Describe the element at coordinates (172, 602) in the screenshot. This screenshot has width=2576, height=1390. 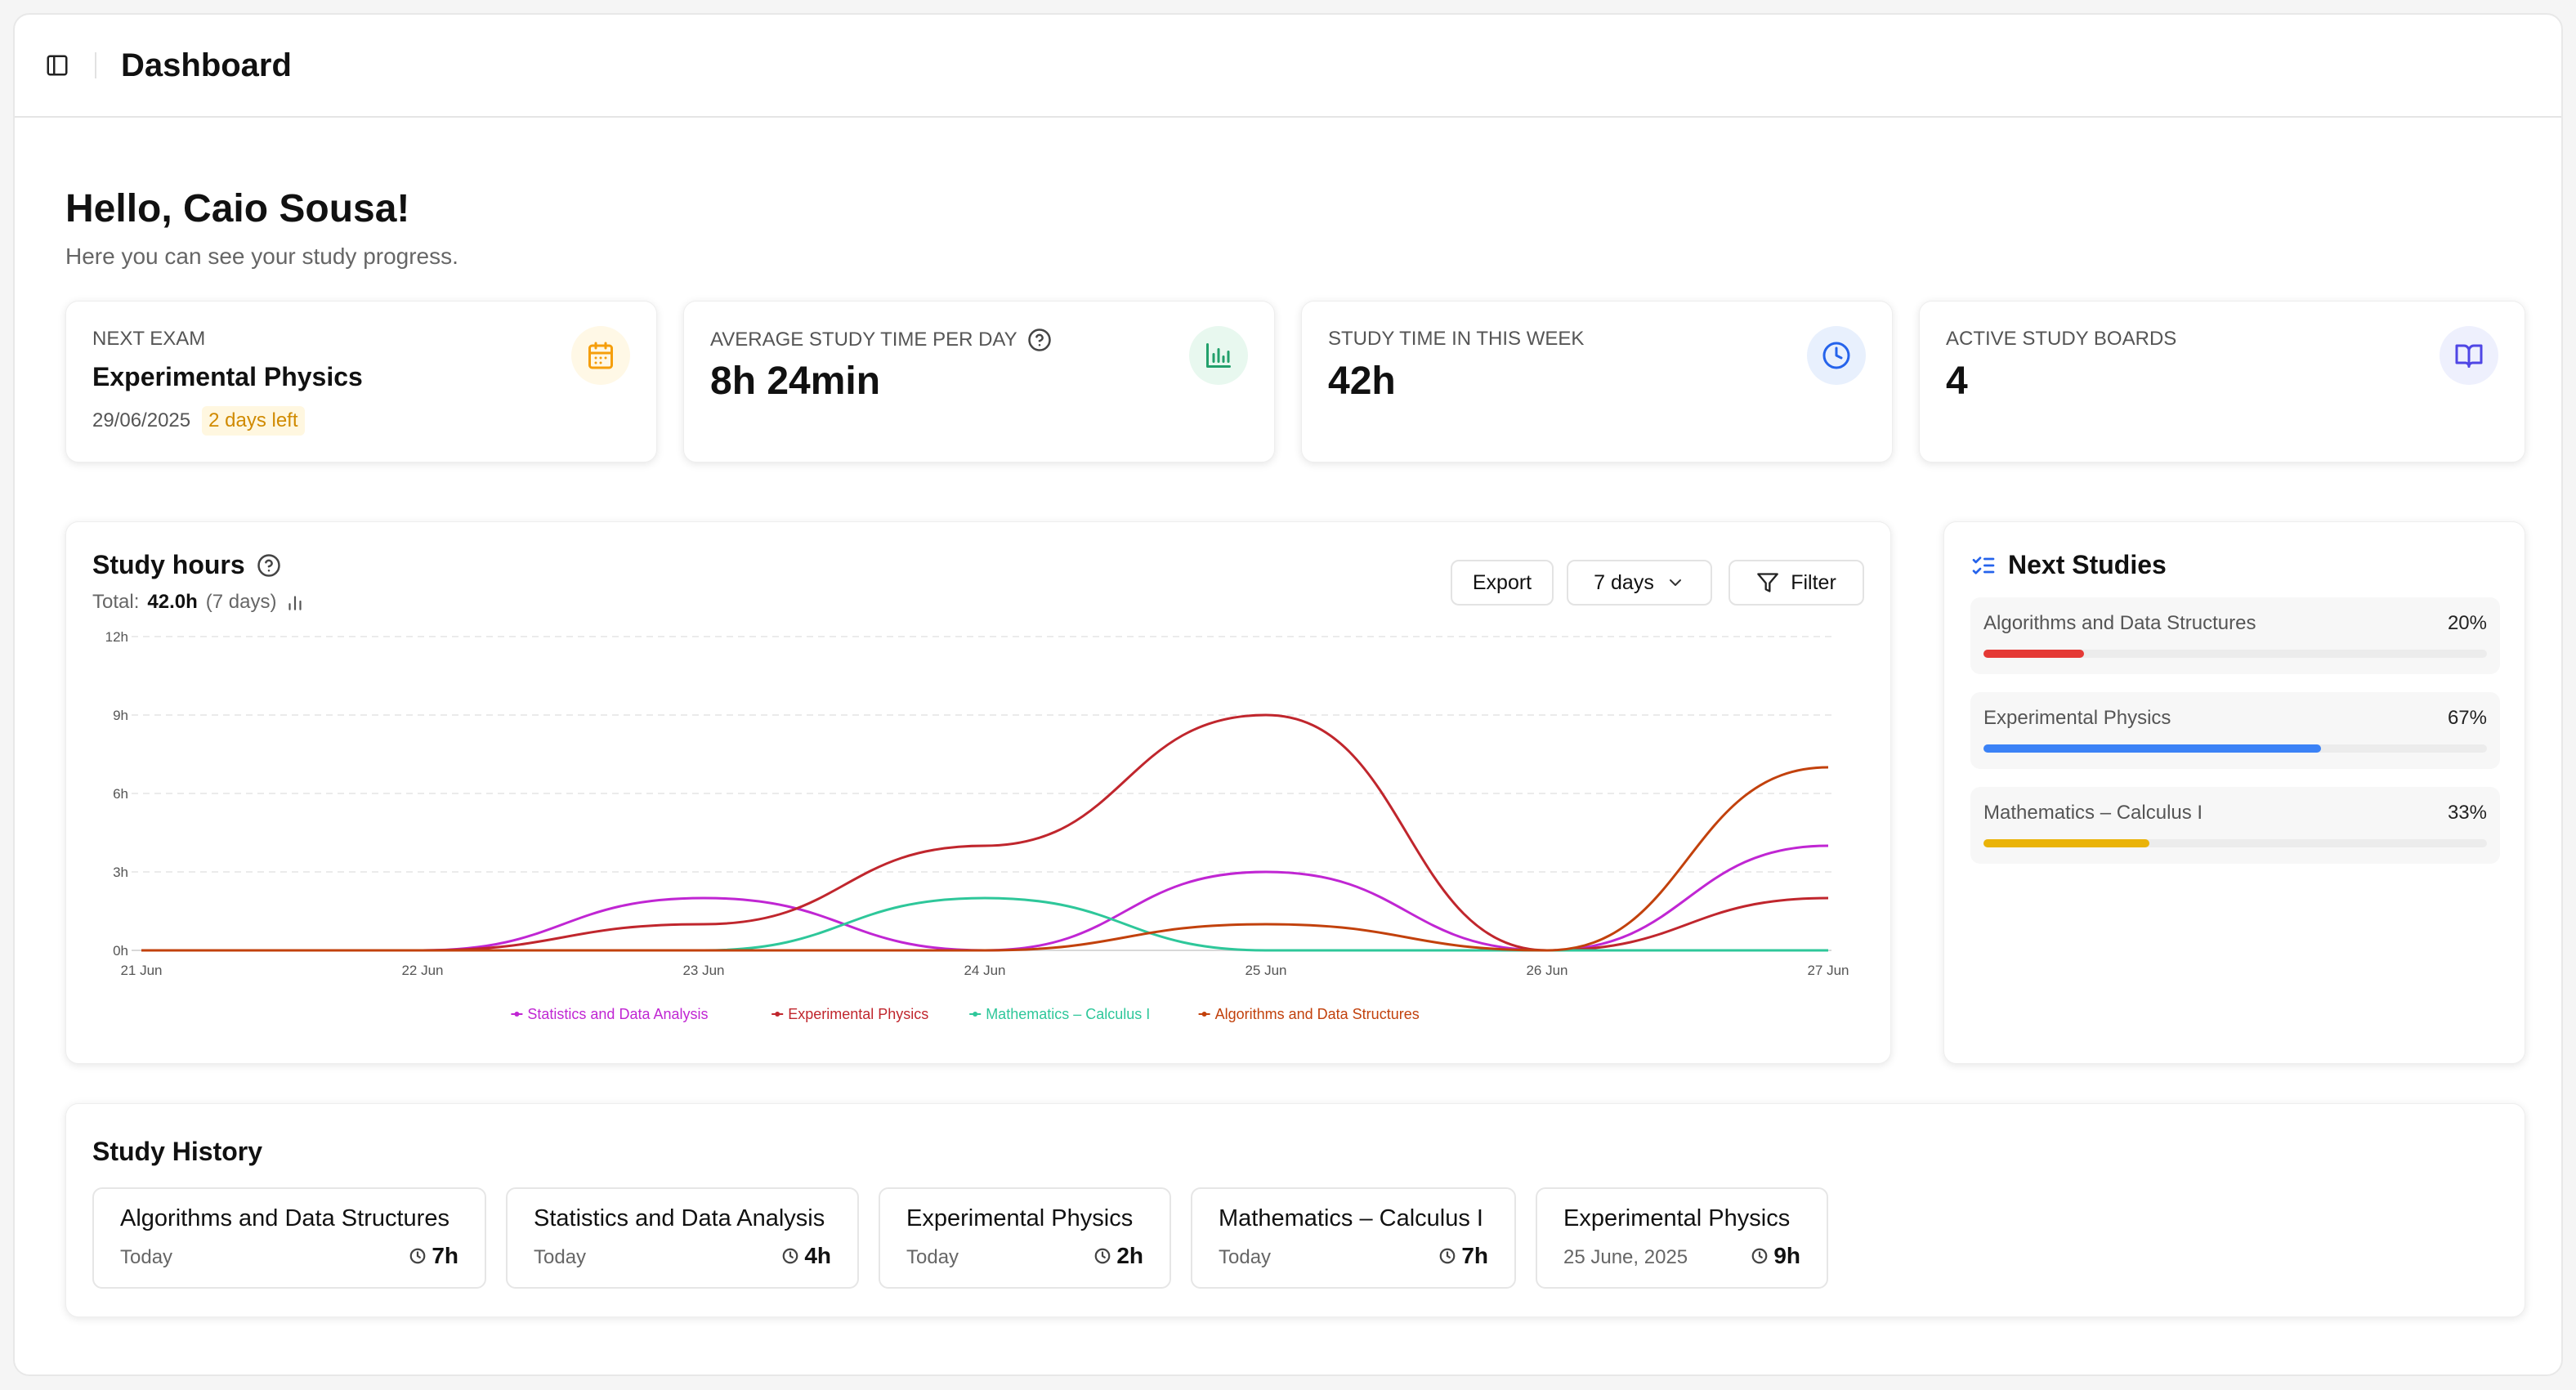
I see `total-value: 42.0h` at that location.